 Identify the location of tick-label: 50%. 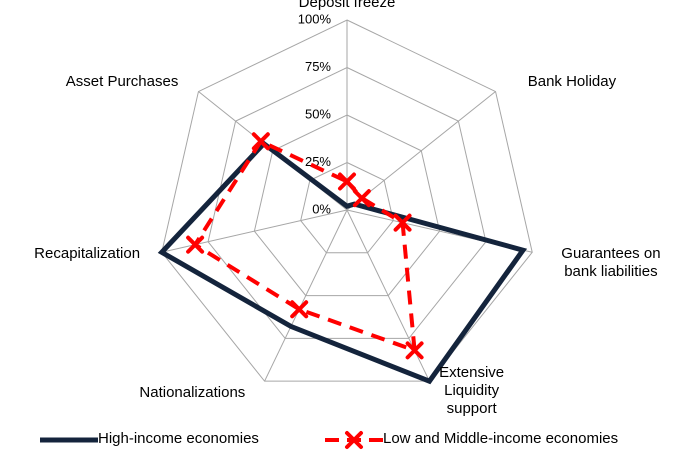
(318, 113).